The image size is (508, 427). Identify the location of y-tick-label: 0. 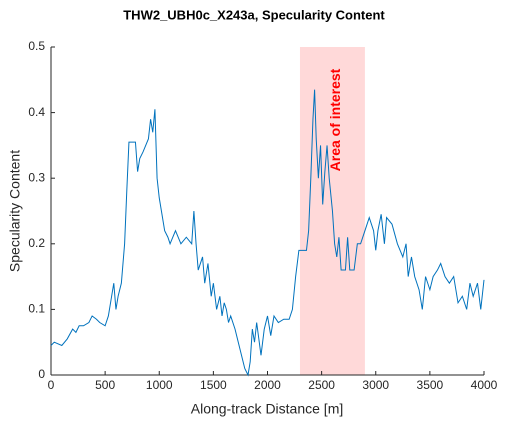
(41, 374).